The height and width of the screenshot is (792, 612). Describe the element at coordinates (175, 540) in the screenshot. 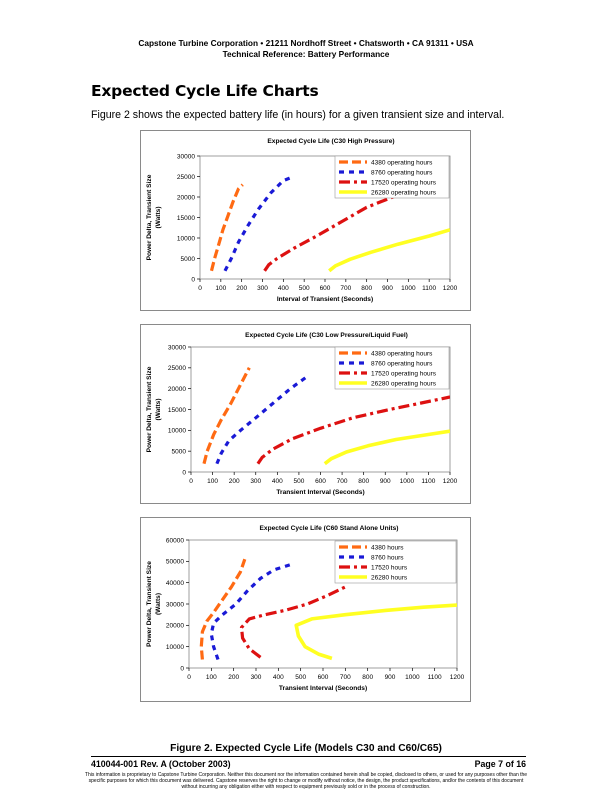

I see `y-tick-label: 60000` at that location.